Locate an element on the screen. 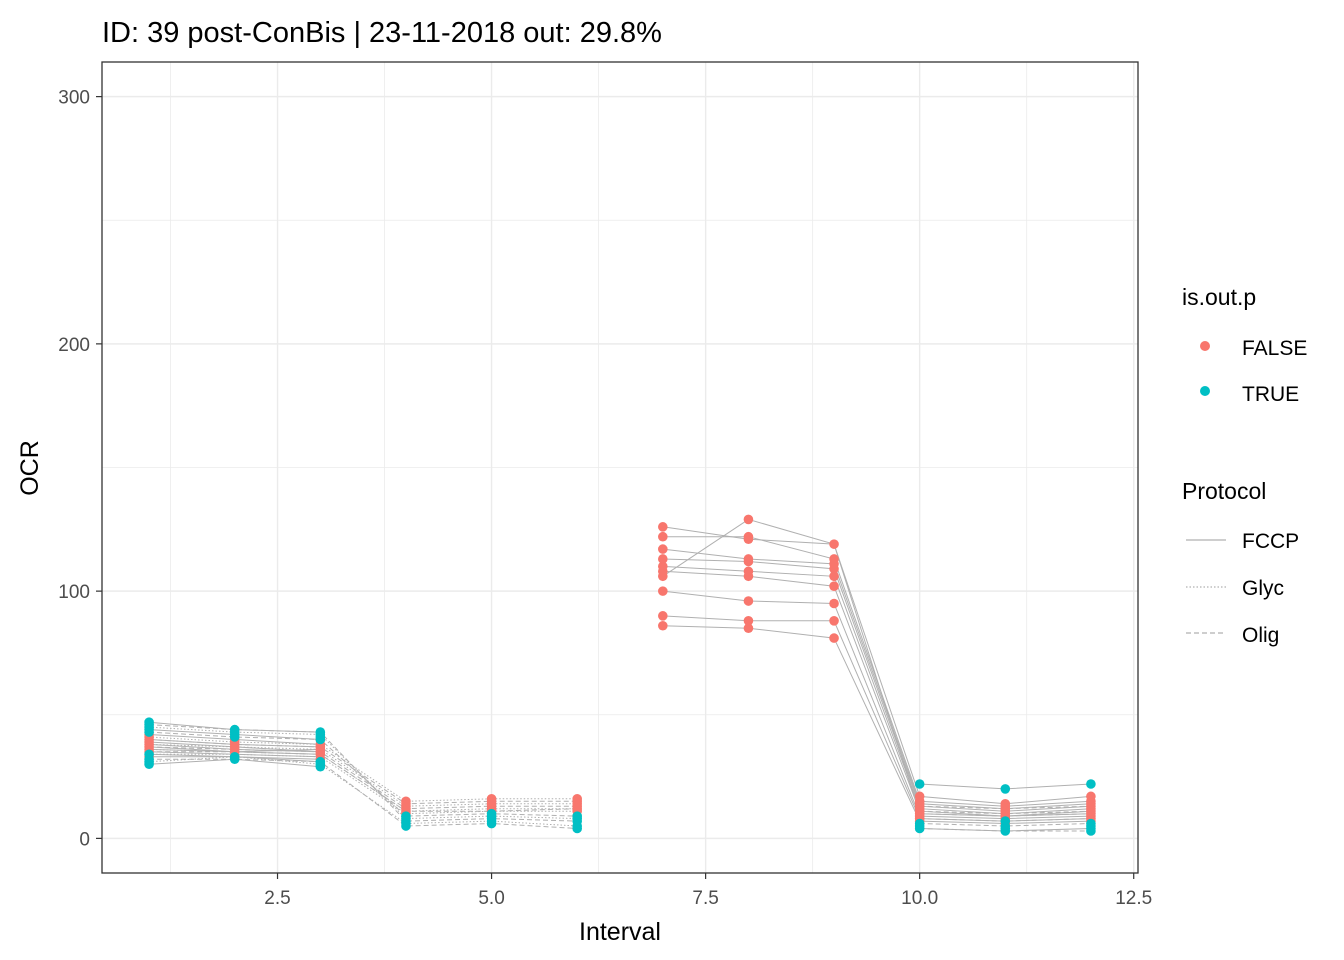 The image size is (1344, 960). x-axis-ticks: 2.5 5.0 7.5 10.0 12.5 is located at coordinates (708, 891).